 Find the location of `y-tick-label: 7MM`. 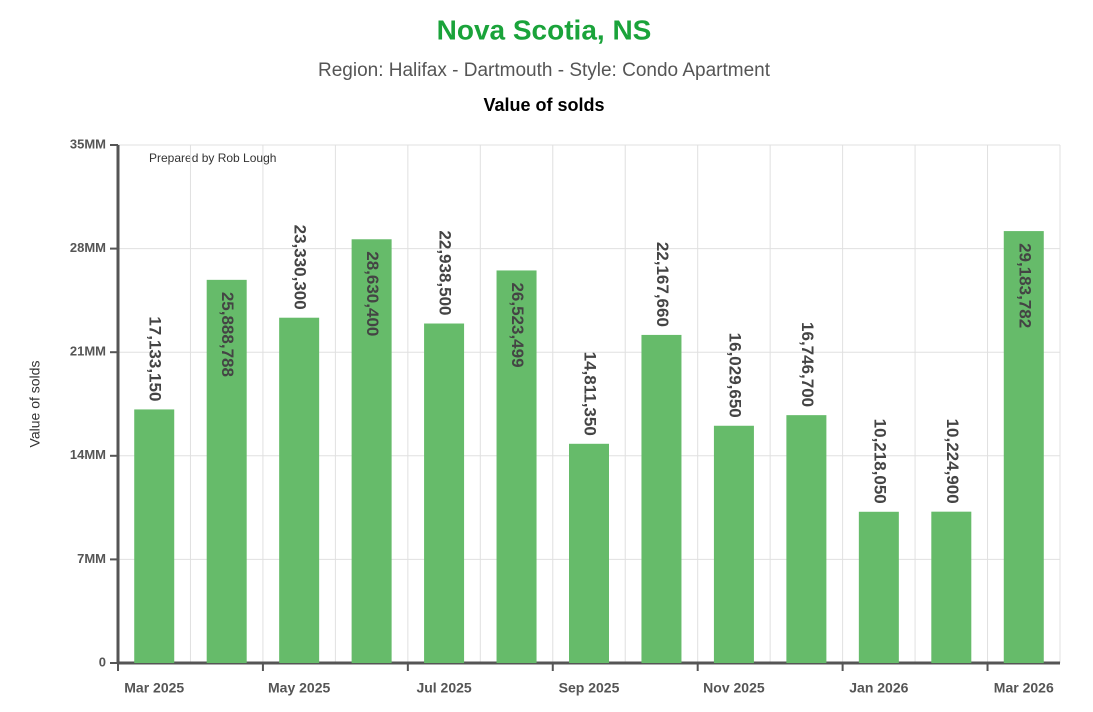

y-tick-label: 7MM is located at coordinates (91, 558).